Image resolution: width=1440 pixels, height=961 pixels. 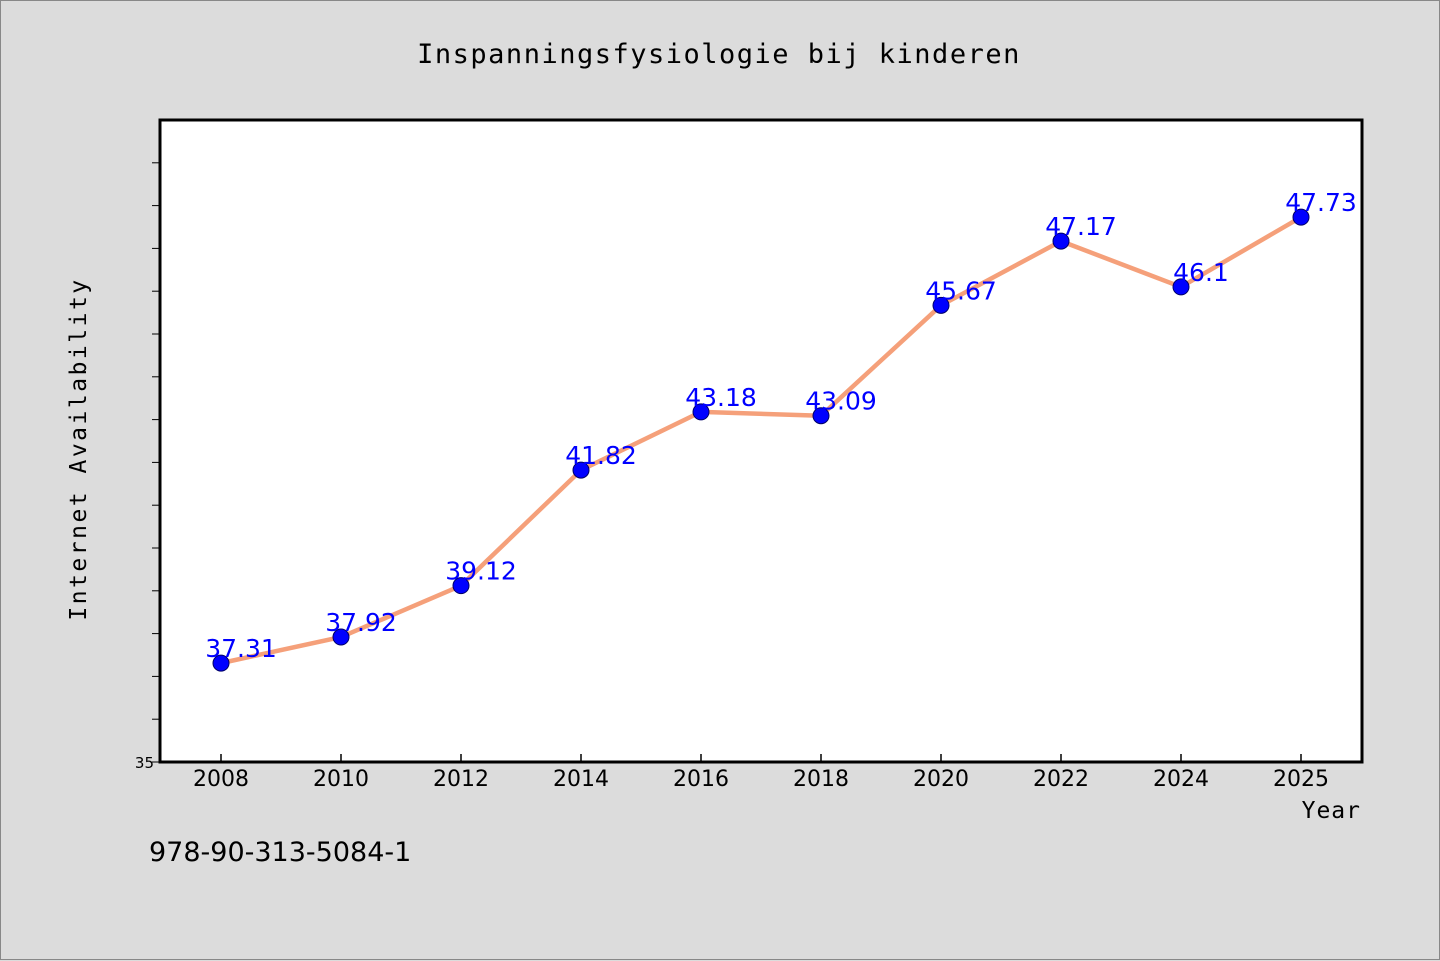 I want to click on x-tick-label: 2012, so click(x=461, y=779).